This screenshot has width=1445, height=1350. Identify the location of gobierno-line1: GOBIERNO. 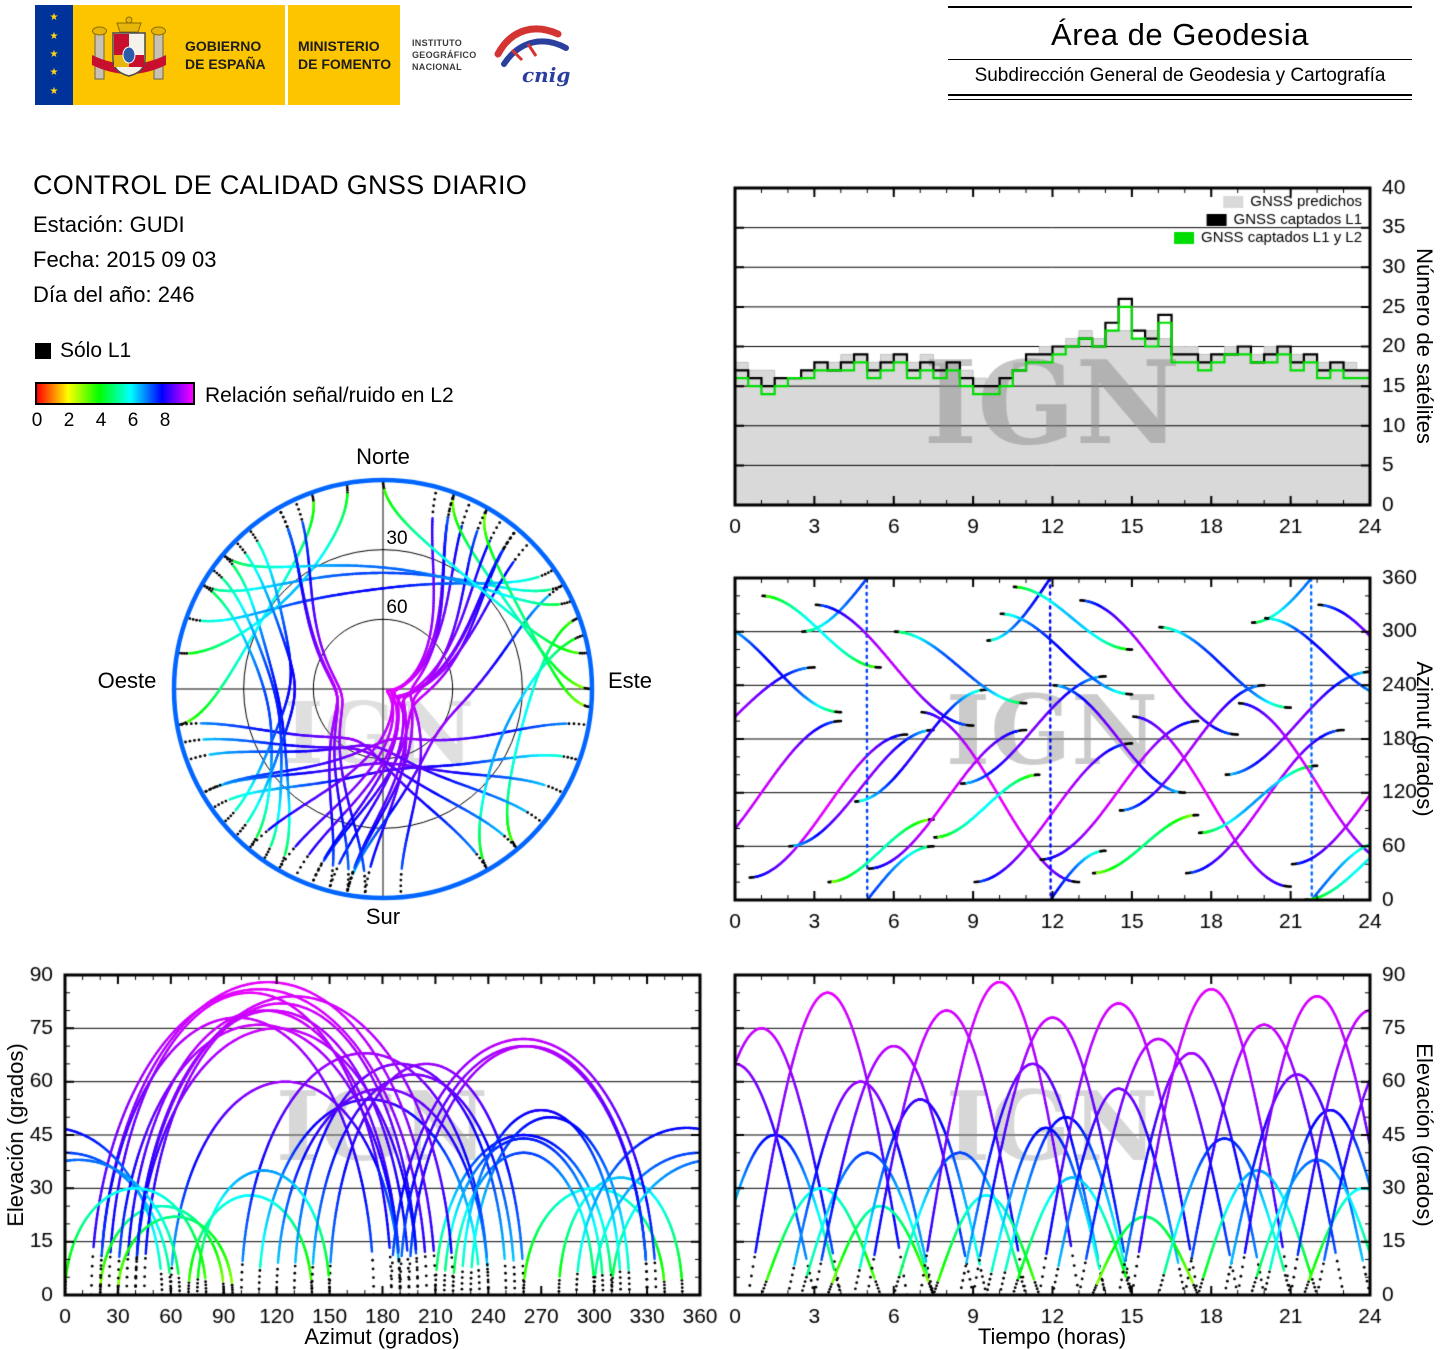
(223, 45).